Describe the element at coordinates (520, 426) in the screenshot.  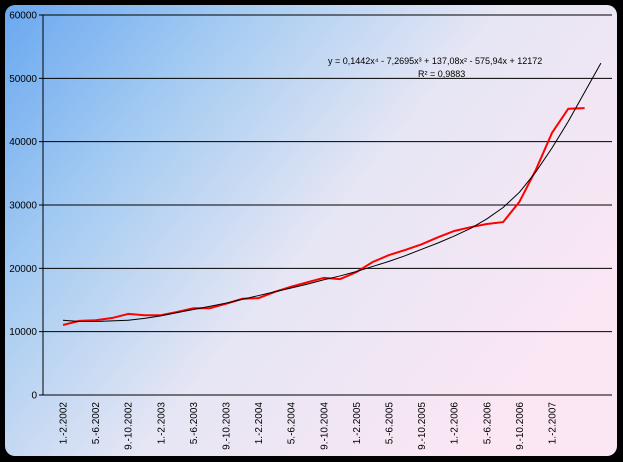
I see `x-tick-label: 9.-10.2006` at that location.